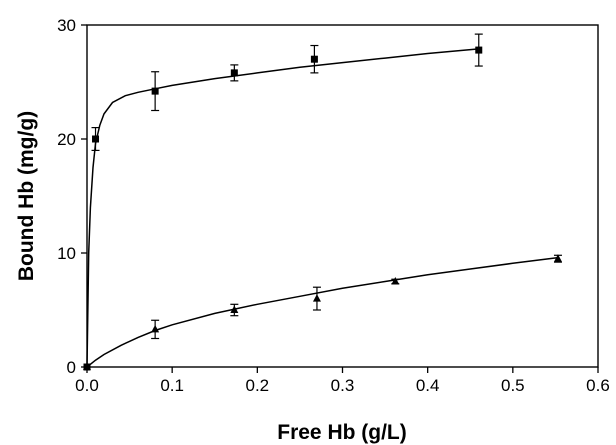 This screenshot has height=445, width=616. Describe the element at coordinates (87, 385) in the screenshot. I see `x-tick-label: 0.0` at that location.